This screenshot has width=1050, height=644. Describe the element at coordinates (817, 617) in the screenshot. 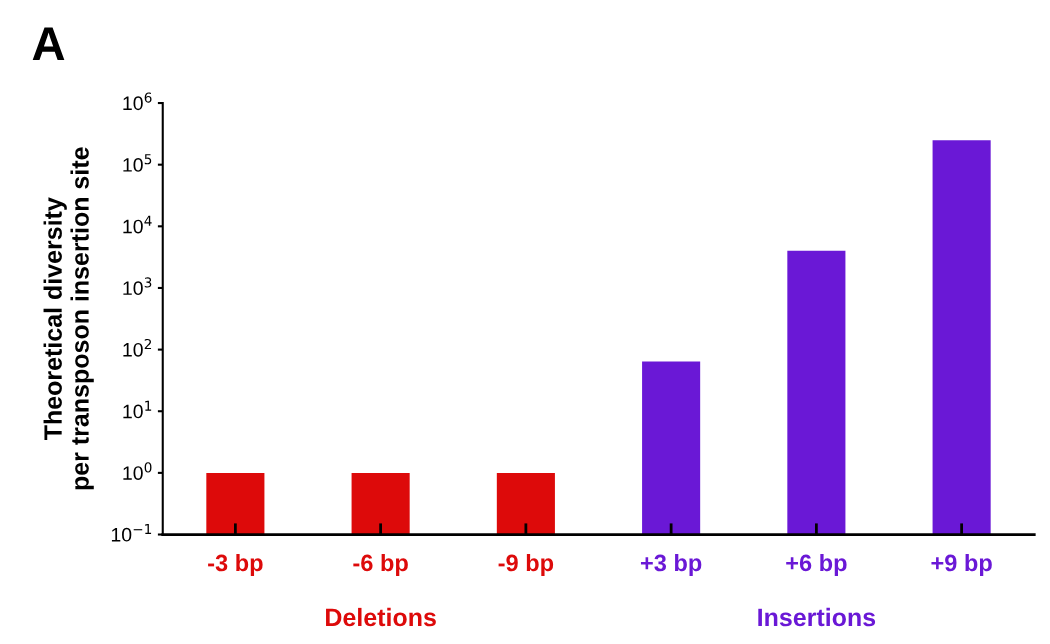

I see `text: Insertions` at that location.